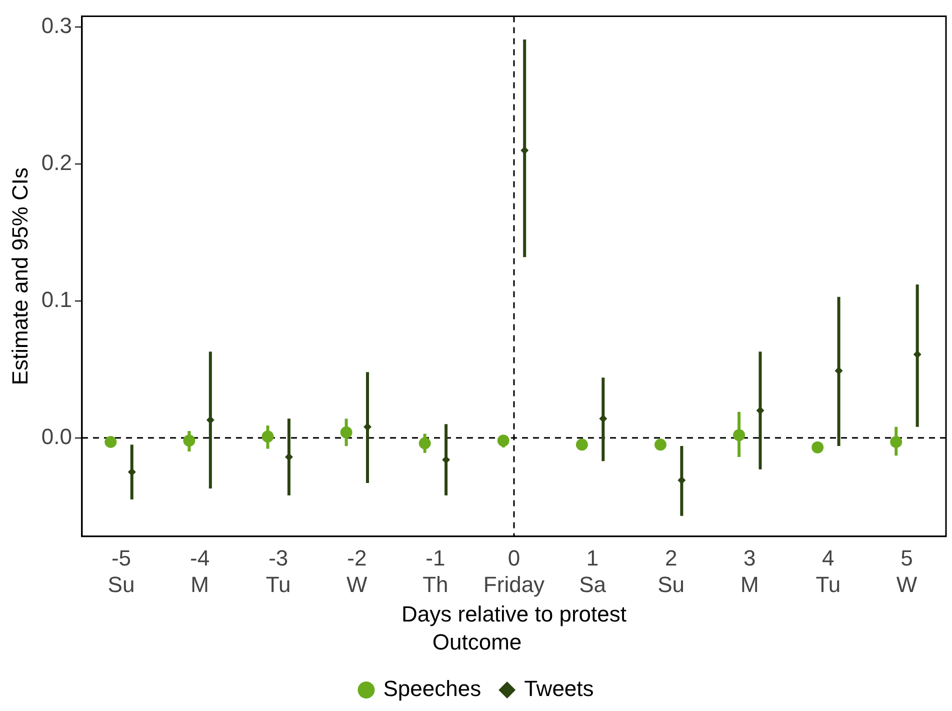  I want to click on x-axis-title: Days relative to protest, so click(514, 613).